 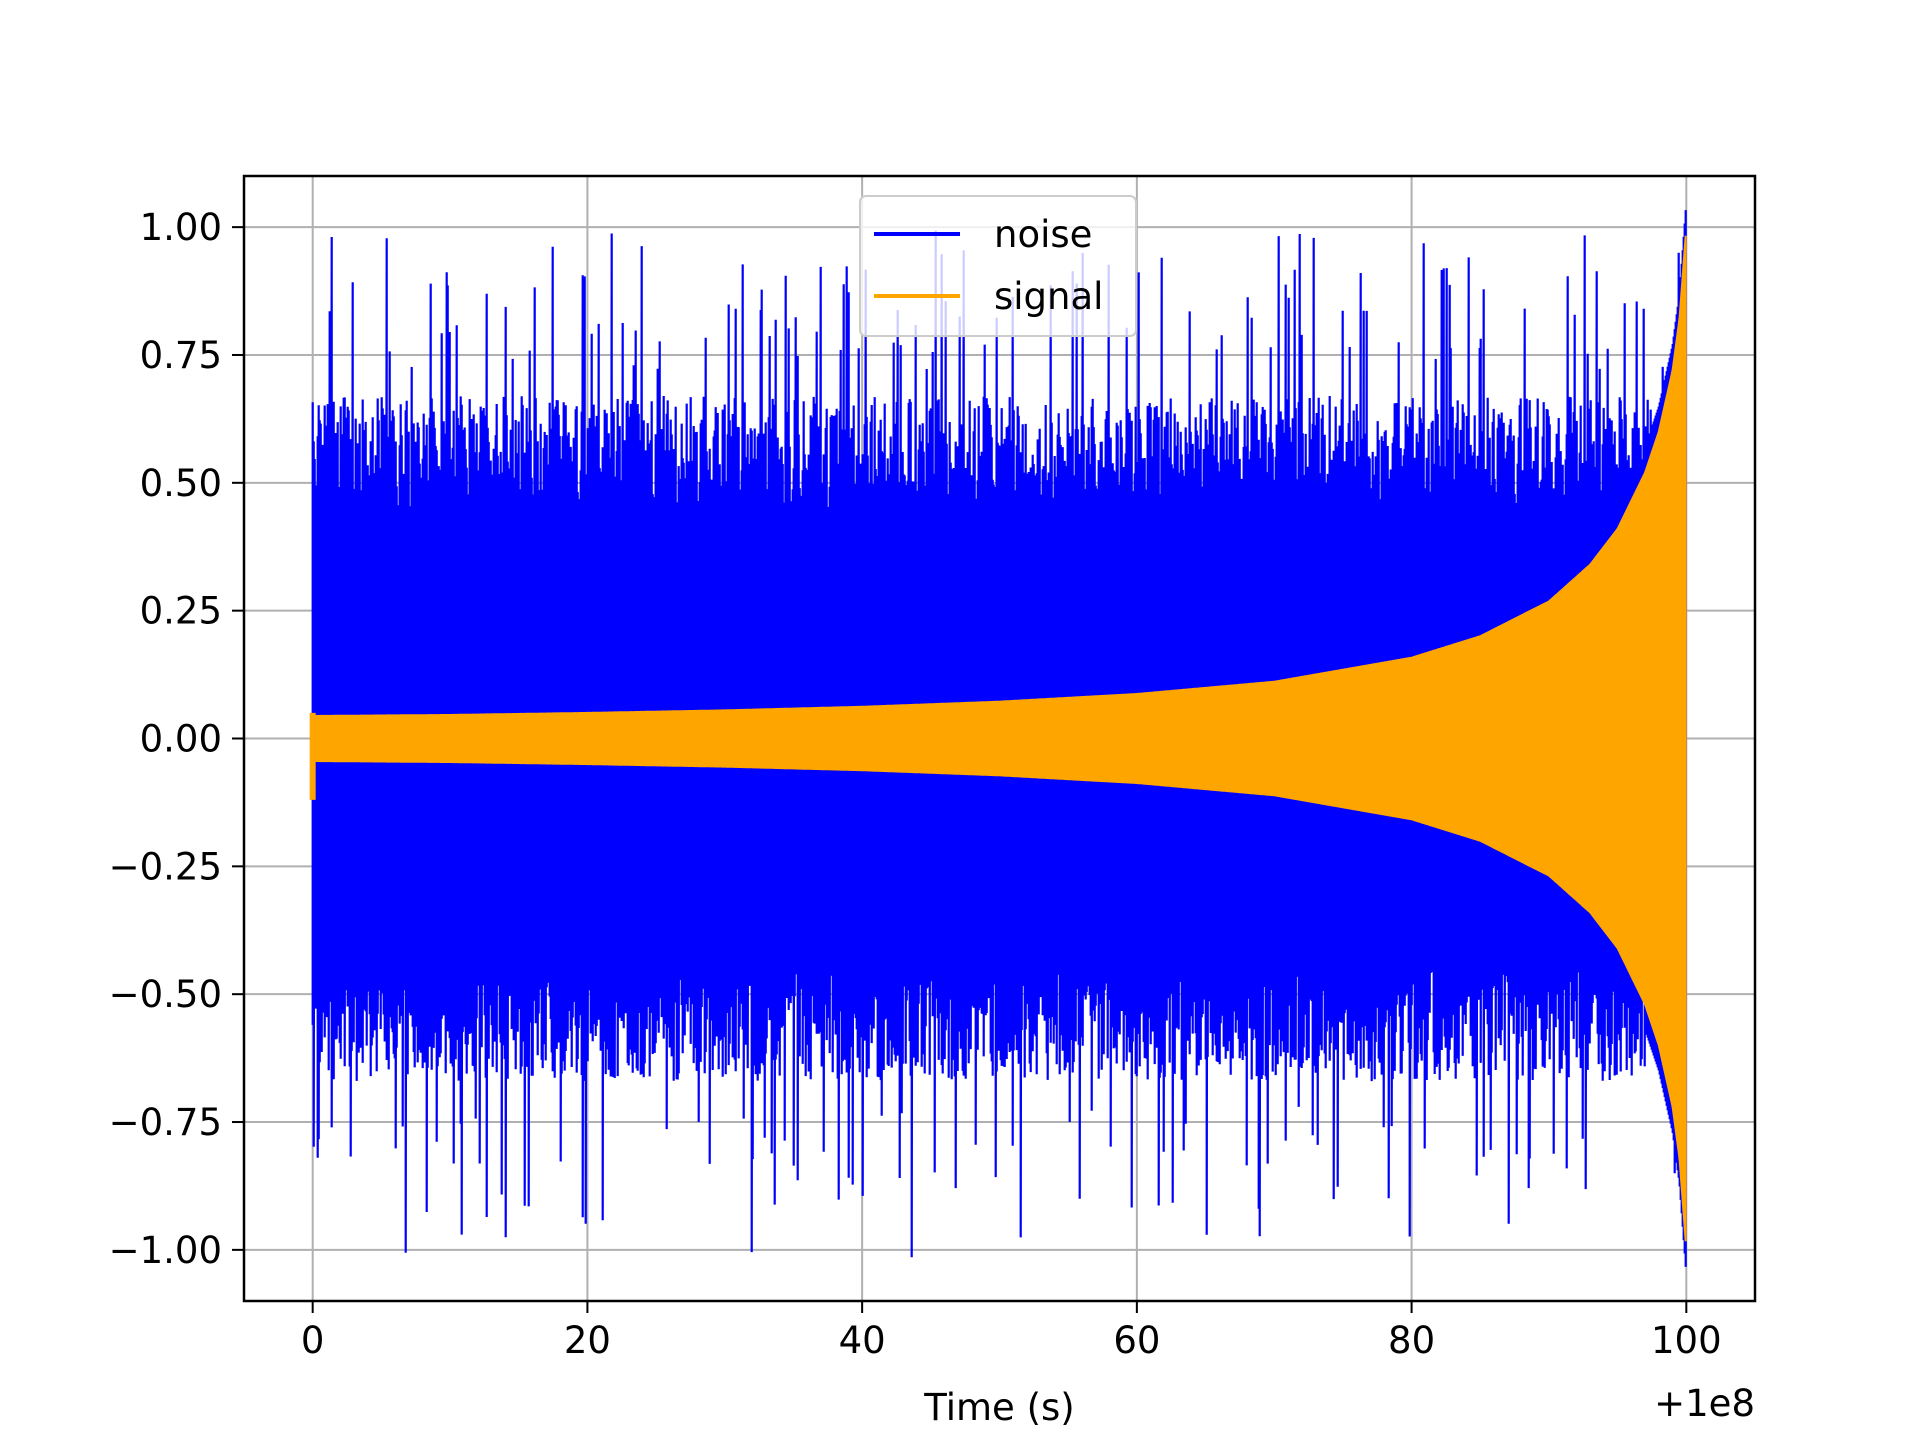 What do you see at coordinates (165, 994) in the screenshot?
I see `y-tick-label: −0.50` at bounding box center [165, 994].